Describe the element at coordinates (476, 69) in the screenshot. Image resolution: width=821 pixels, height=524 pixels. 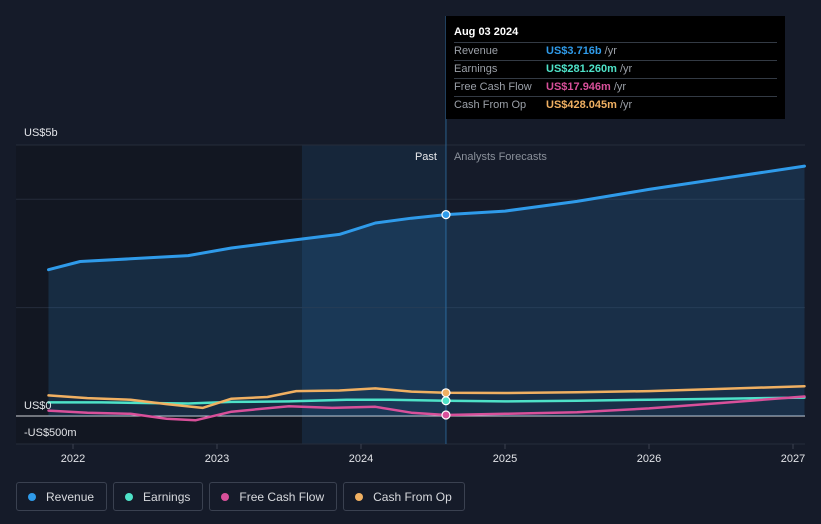
I see `tooltip-label: Earnings` at that location.